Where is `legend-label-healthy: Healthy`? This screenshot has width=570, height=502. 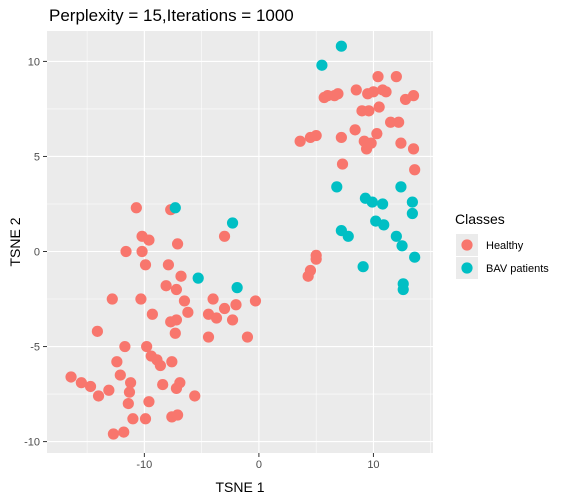
legend-label-healthy: Healthy is located at coordinates (505, 246).